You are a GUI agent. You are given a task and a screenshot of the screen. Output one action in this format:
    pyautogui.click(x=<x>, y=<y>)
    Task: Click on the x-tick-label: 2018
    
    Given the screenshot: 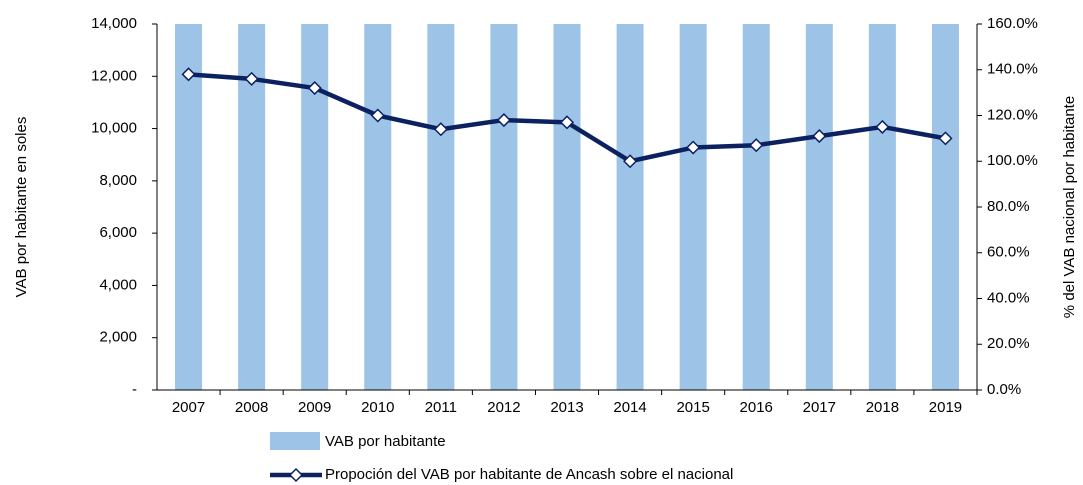 What is the action you would take?
    pyautogui.click(x=882, y=407)
    